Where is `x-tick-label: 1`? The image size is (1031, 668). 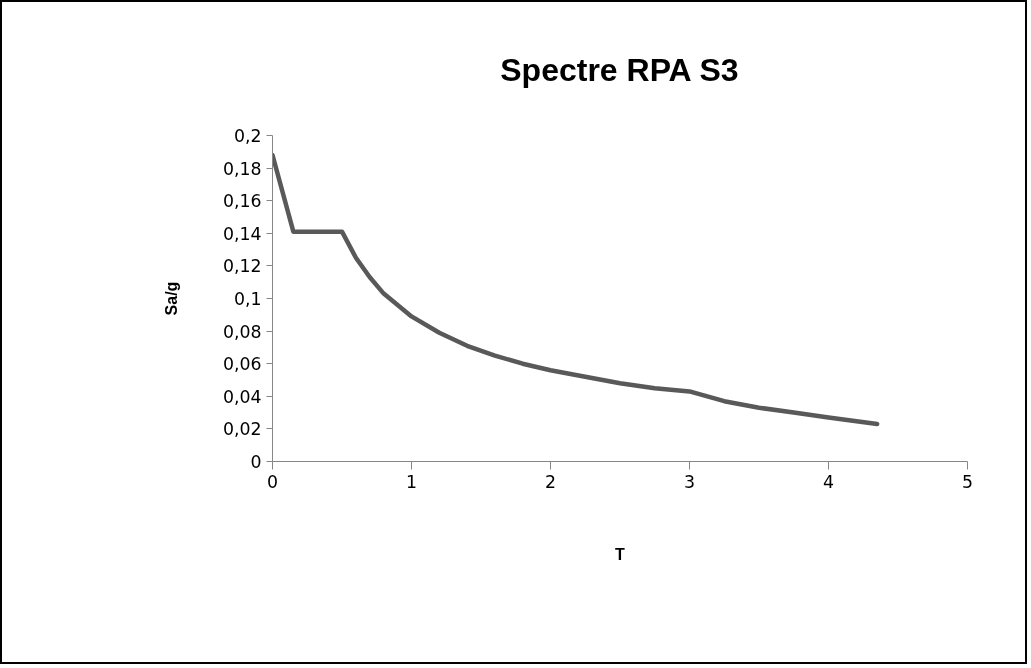
x-tick-label: 1 is located at coordinates (411, 481).